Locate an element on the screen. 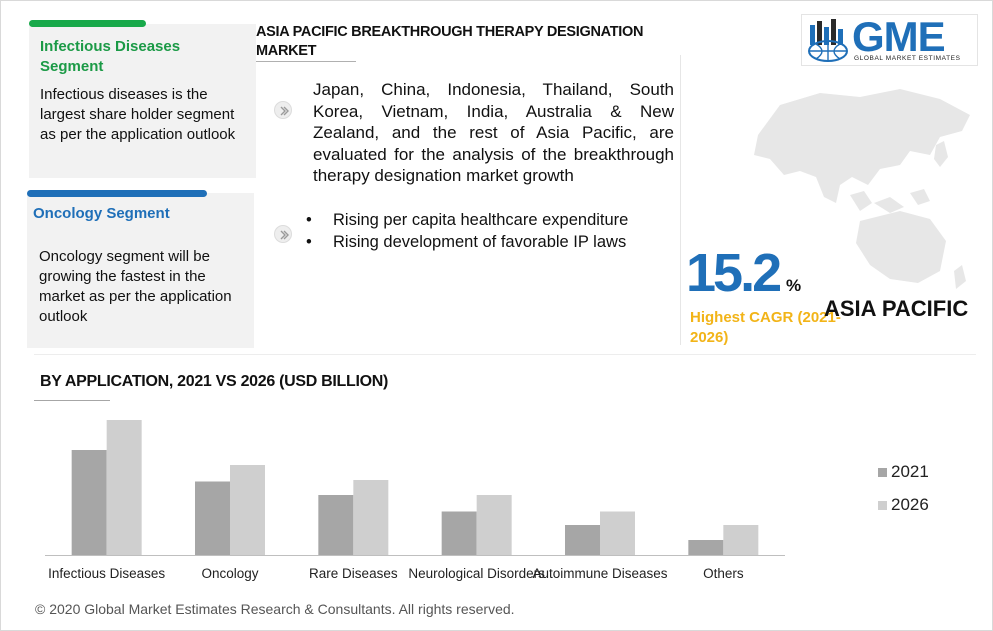 The width and height of the screenshot is (993, 631). x-tick-label: Rare Diseases is located at coordinates (353, 573).